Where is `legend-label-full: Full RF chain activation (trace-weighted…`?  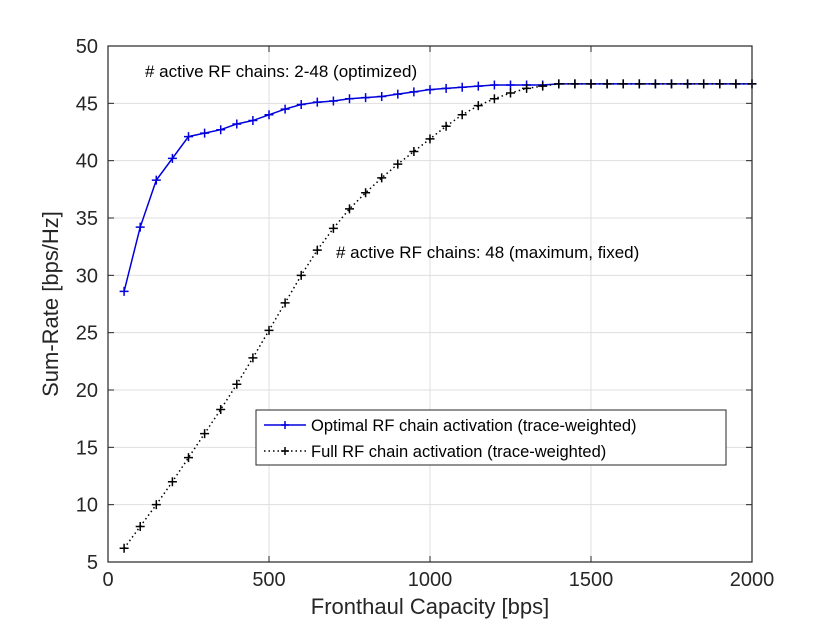
legend-label-full: Full RF chain activation (trace-weighted… is located at coordinates (458, 452).